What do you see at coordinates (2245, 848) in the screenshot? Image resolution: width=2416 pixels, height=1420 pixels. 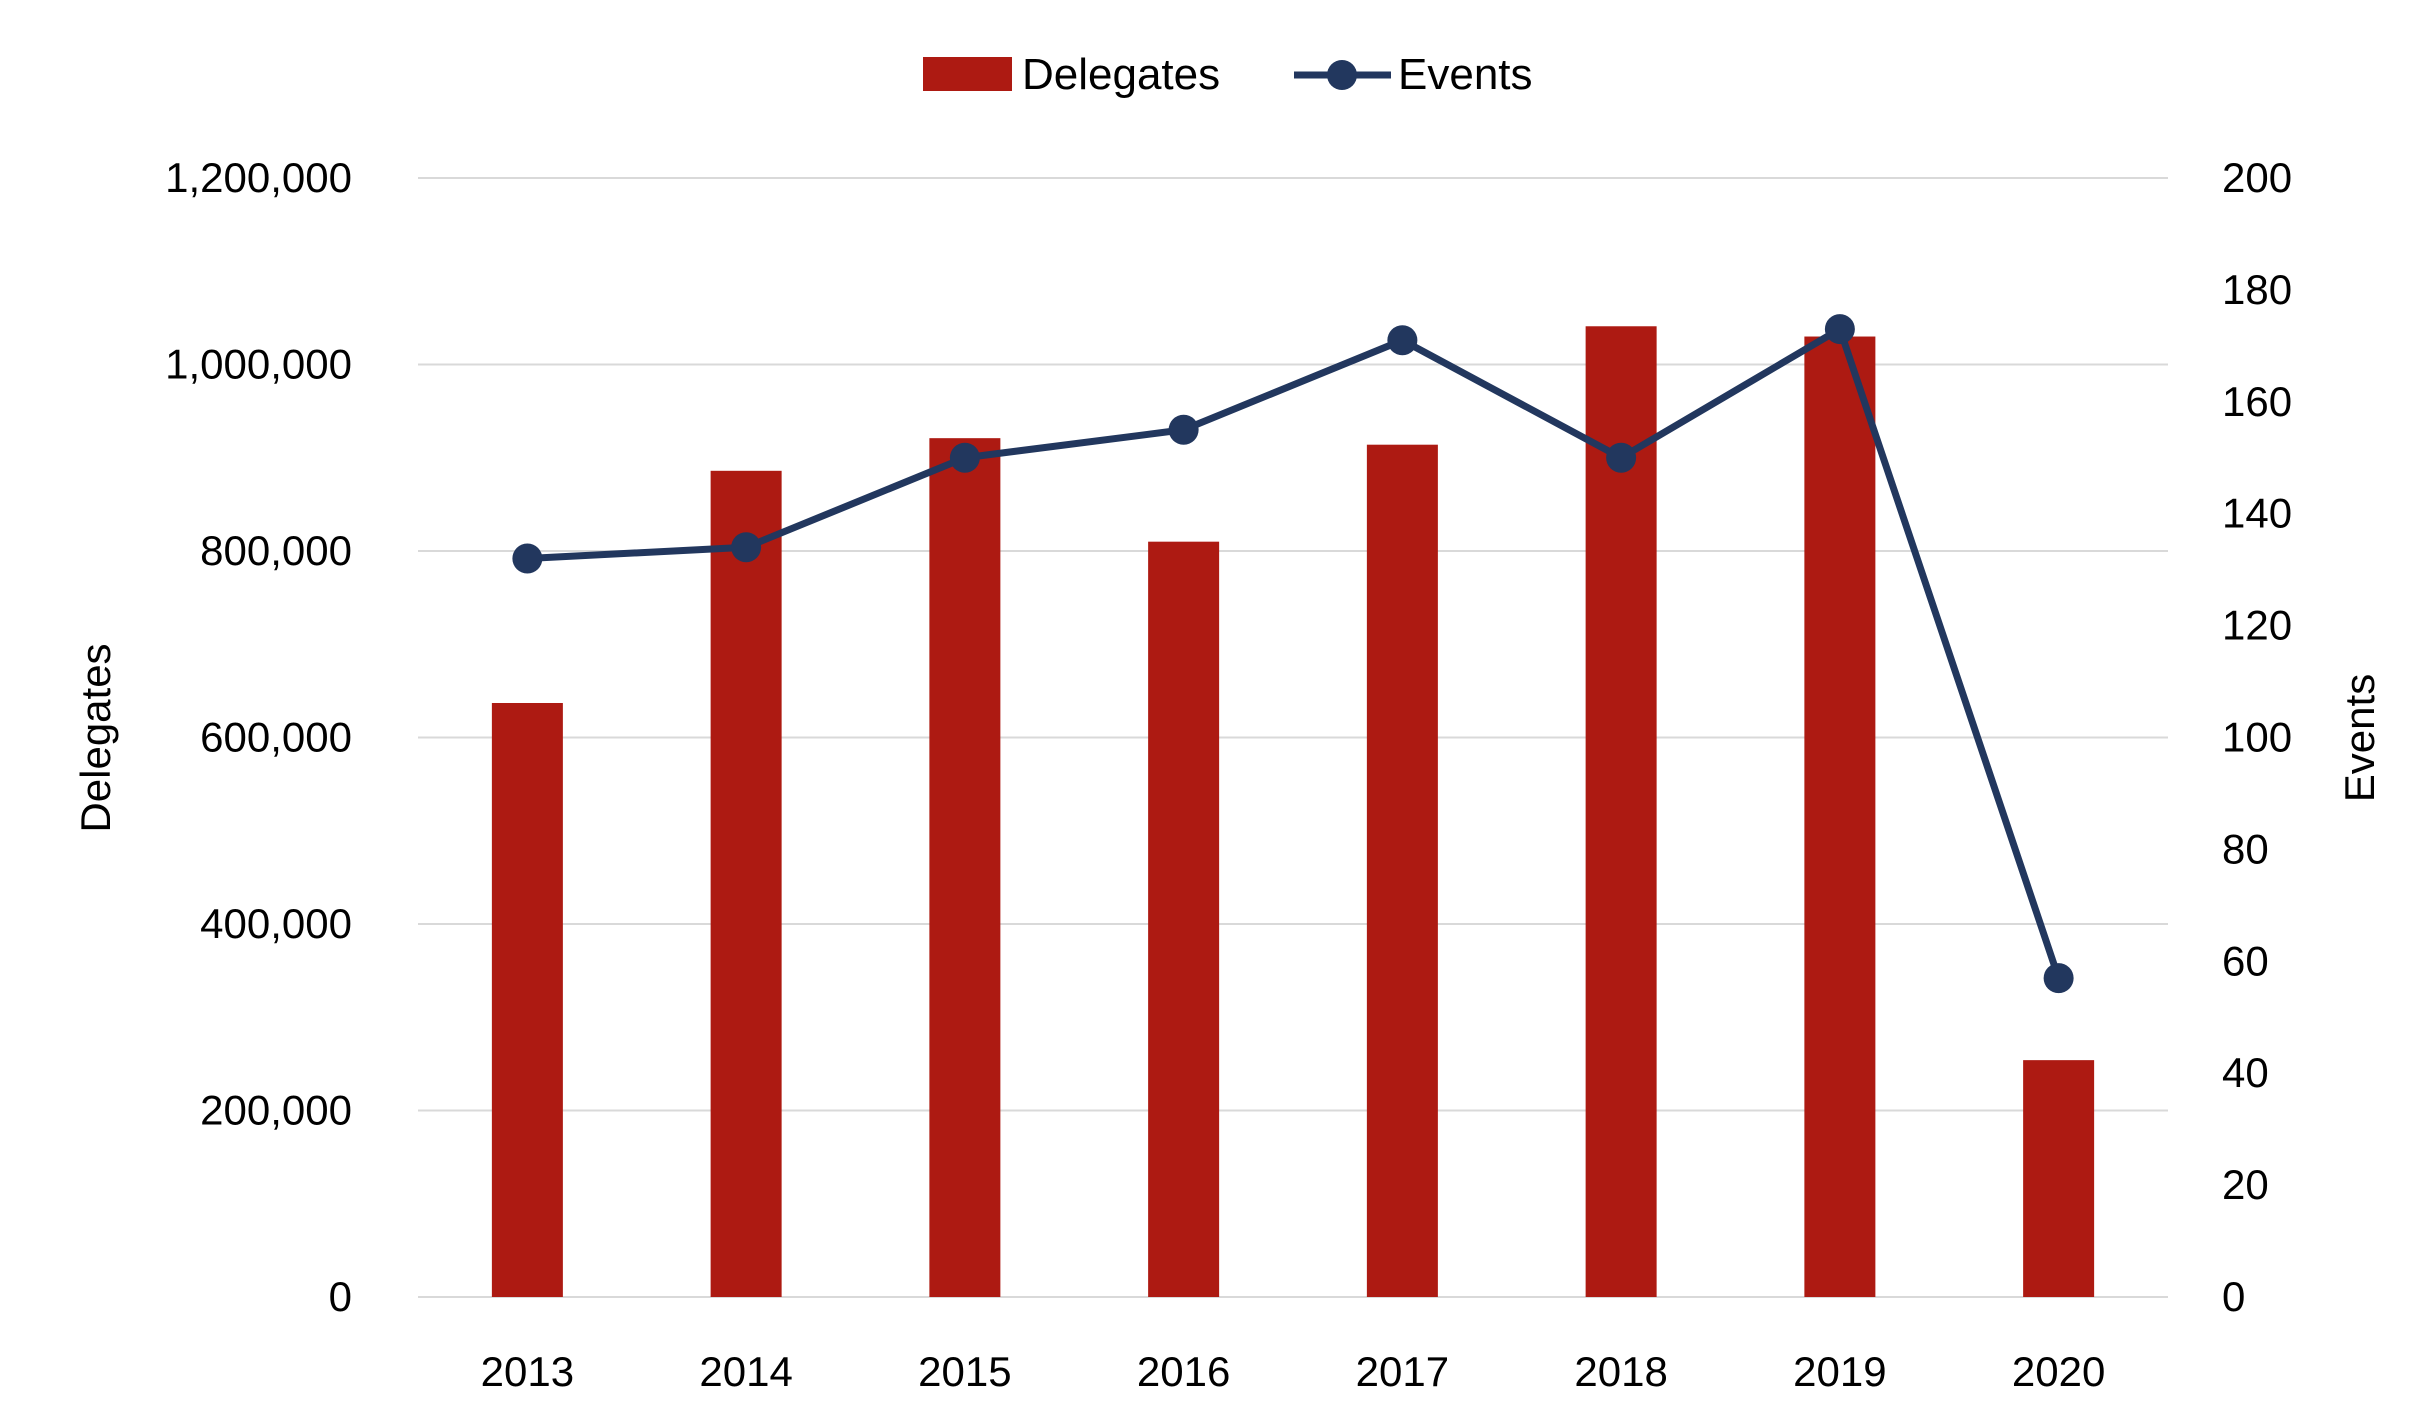 I see `y2-tick-label: 80` at bounding box center [2245, 848].